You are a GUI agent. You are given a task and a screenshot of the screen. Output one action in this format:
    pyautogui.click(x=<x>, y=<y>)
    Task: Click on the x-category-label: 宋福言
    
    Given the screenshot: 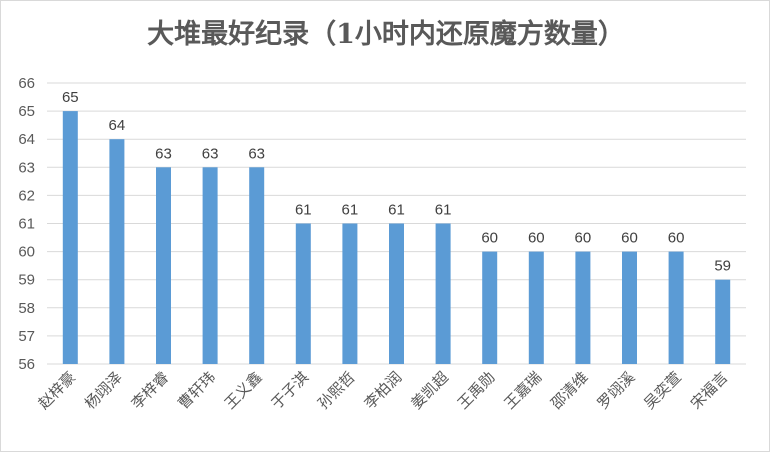 What is the action you would take?
    pyautogui.click(x=709, y=390)
    